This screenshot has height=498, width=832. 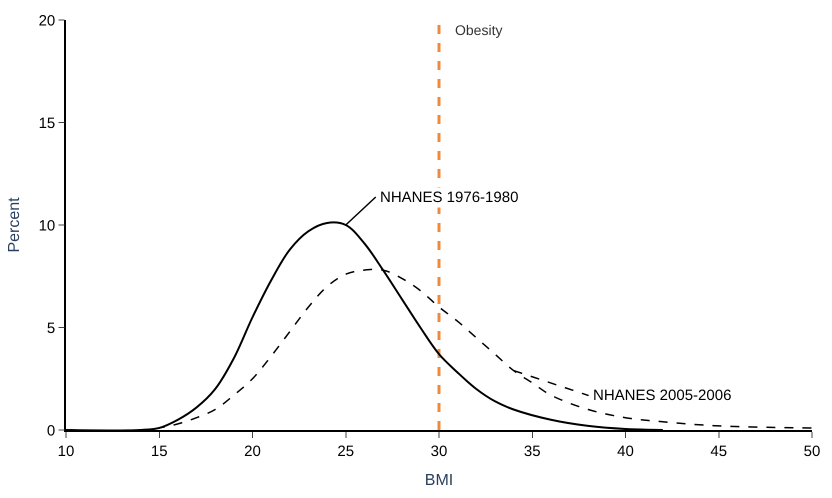 What do you see at coordinates (719, 451) in the screenshot?
I see `x-tick-label: 45` at bounding box center [719, 451].